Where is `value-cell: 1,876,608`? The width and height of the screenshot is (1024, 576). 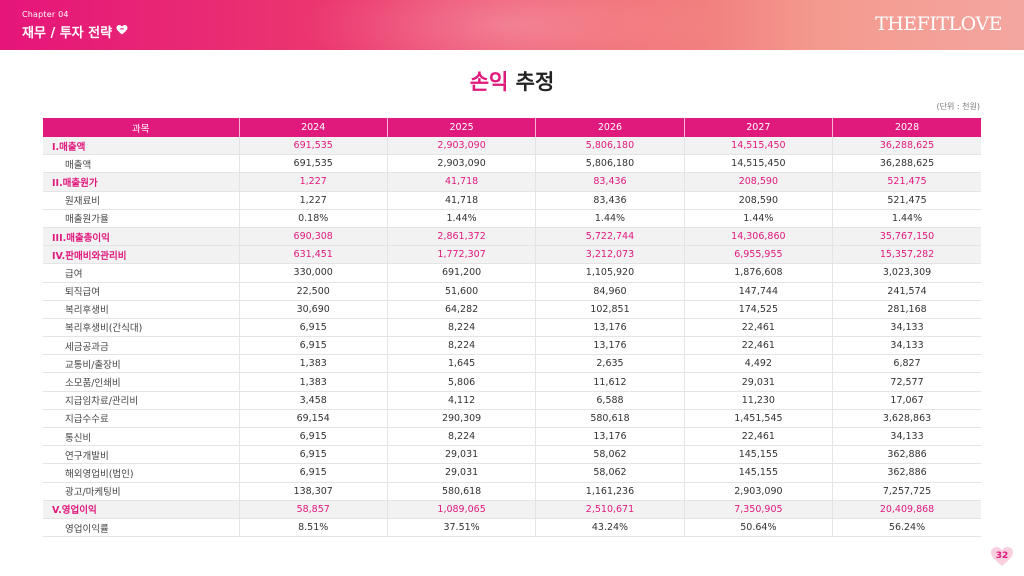
value-cell: 1,876,608 is located at coordinates (759, 273).